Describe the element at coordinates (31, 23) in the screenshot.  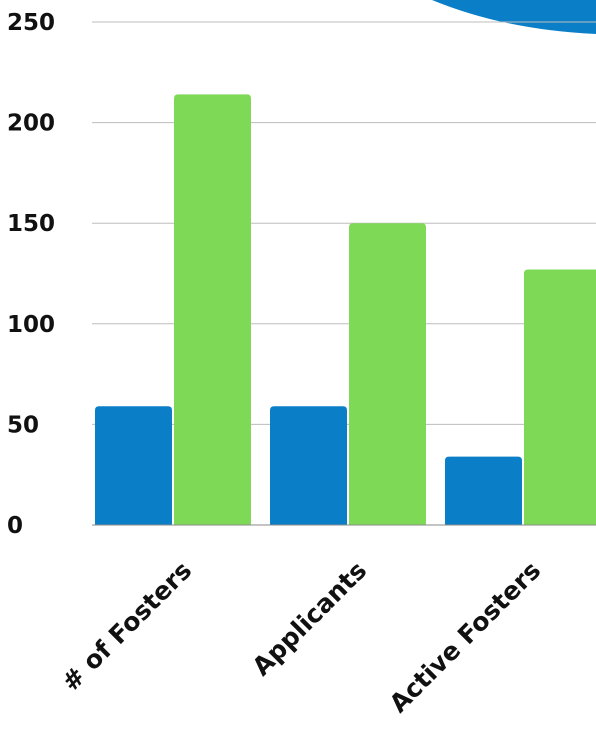
I see `y-tick-label: 250` at that location.